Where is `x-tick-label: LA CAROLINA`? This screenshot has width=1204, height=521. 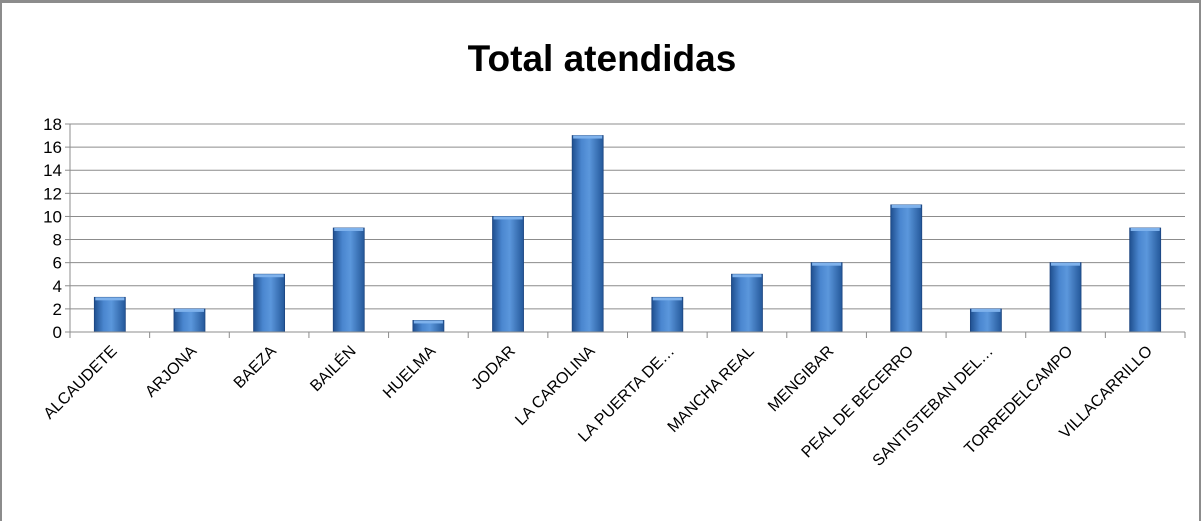 x-tick-label: LA CAROLINA is located at coordinates (555, 386).